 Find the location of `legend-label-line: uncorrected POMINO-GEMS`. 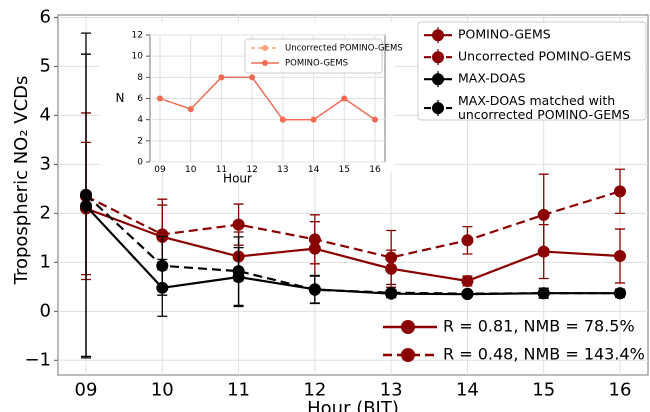

legend-label-line: uncorrected POMINO-GEMS is located at coordinates (544, 113).